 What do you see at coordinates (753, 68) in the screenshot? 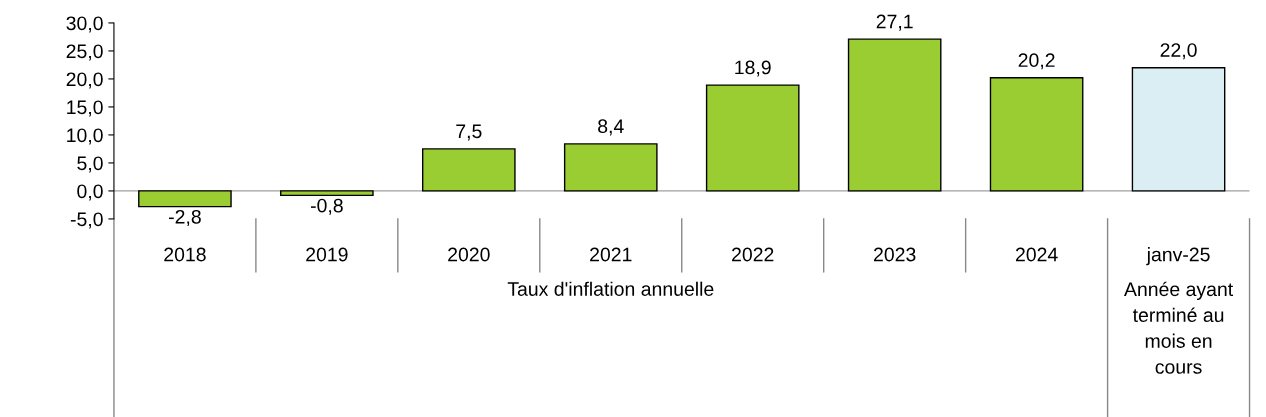
I see `data-label: 18,9` at bounding box center [753, 68].